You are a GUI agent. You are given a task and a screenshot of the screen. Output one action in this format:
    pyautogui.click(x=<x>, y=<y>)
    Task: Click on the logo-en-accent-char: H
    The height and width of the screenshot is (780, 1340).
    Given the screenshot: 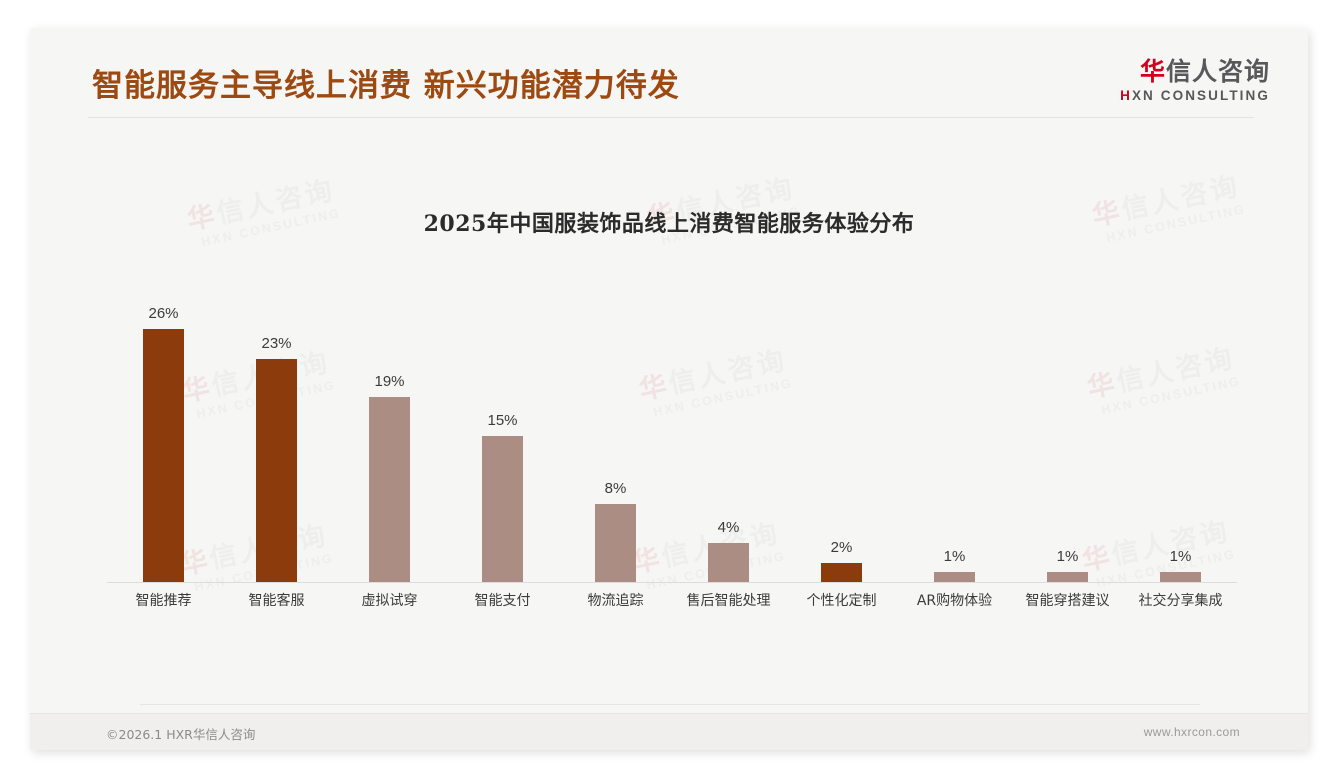 What is the action you would take?
    pyautogui.click(x=1126, y=95)
    